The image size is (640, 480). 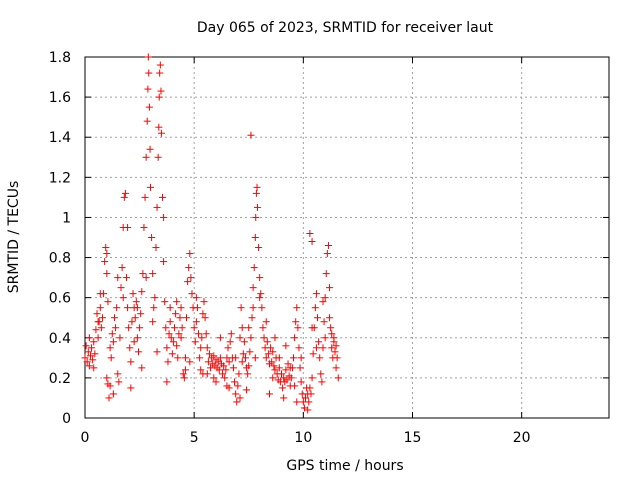 What do you see at coordinates (522, 438) in the screenshot?
I see `x-tick-label: 20` at bounding box center [522, 438].